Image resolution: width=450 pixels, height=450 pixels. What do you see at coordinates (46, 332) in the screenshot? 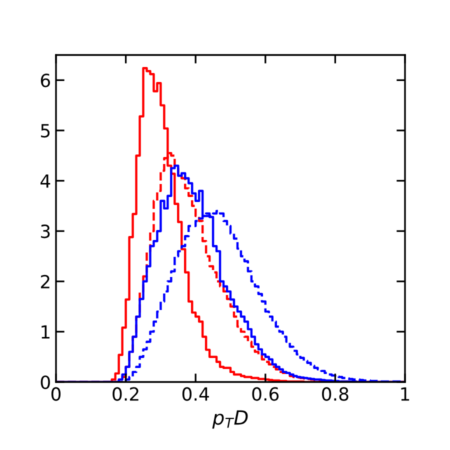
I see `y-tick-label: 1` at bounding box center [46, 332].